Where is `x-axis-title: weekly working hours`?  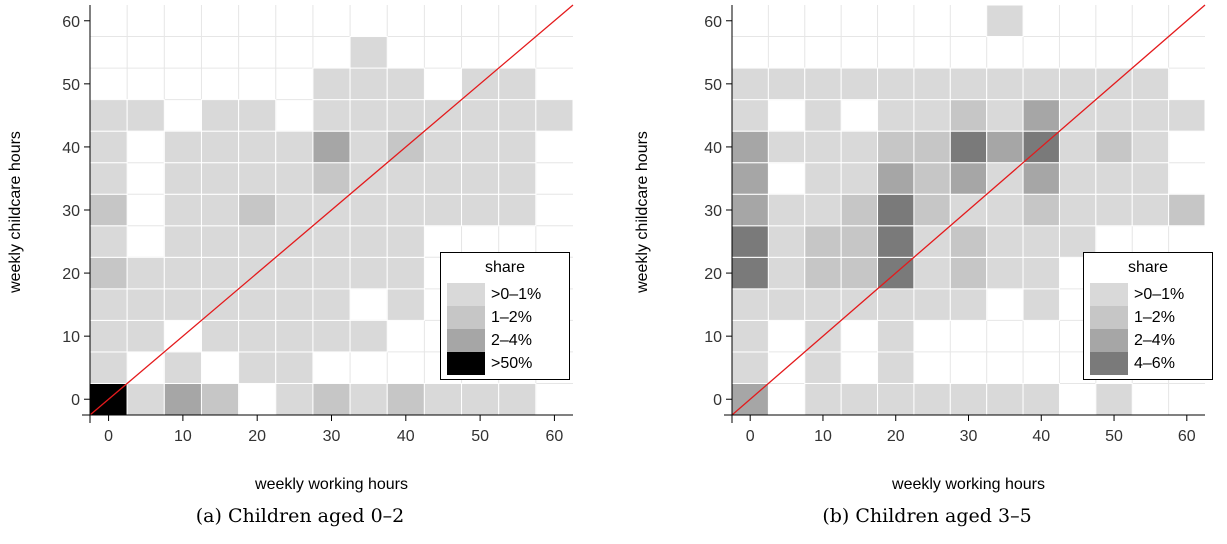 x-axis-title: weekly working hours is located at coordinates (968, 484).